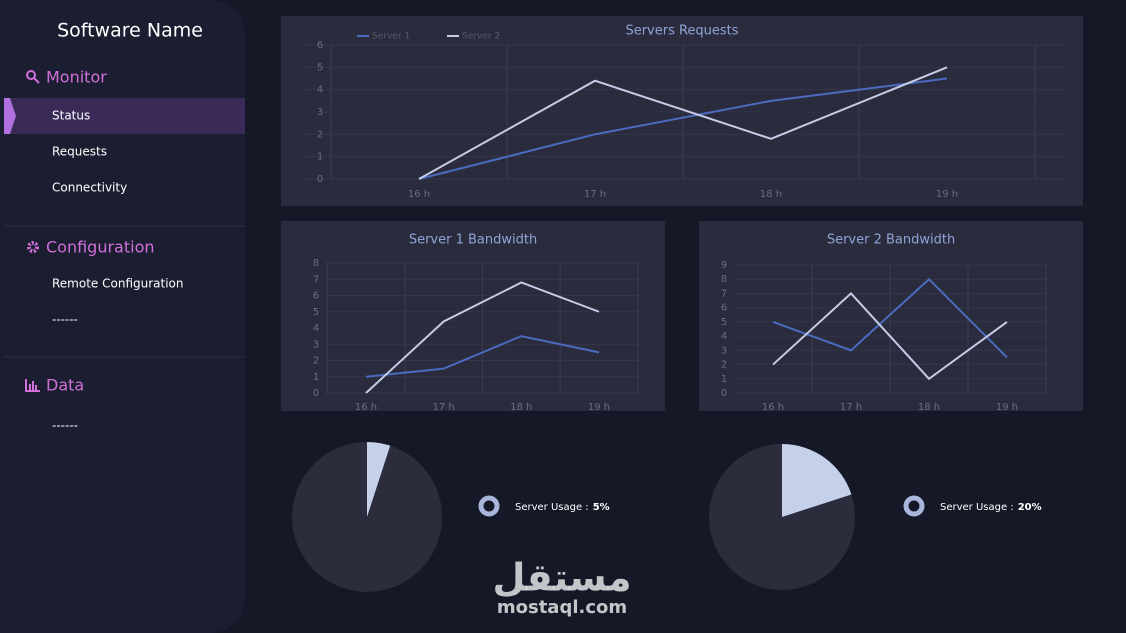  I want to click on icons, so click(32, 231).